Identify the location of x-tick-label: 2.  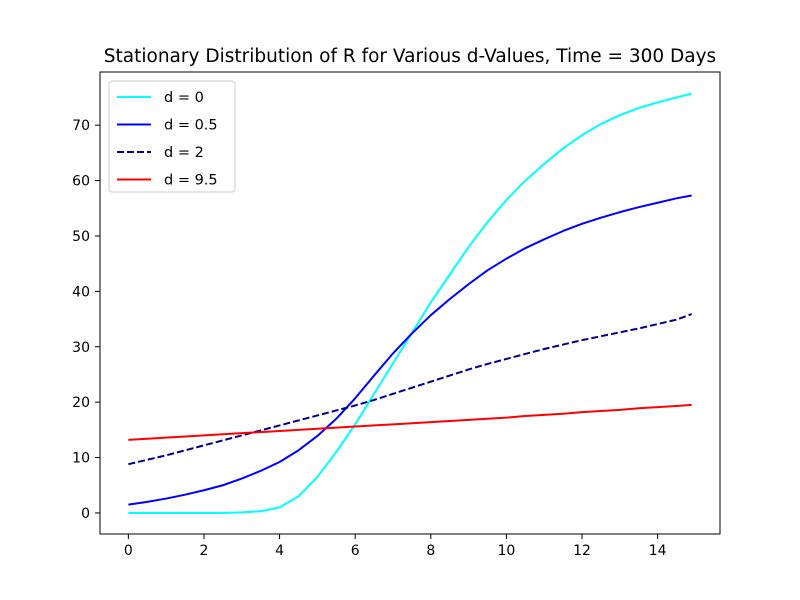
(204, 551).